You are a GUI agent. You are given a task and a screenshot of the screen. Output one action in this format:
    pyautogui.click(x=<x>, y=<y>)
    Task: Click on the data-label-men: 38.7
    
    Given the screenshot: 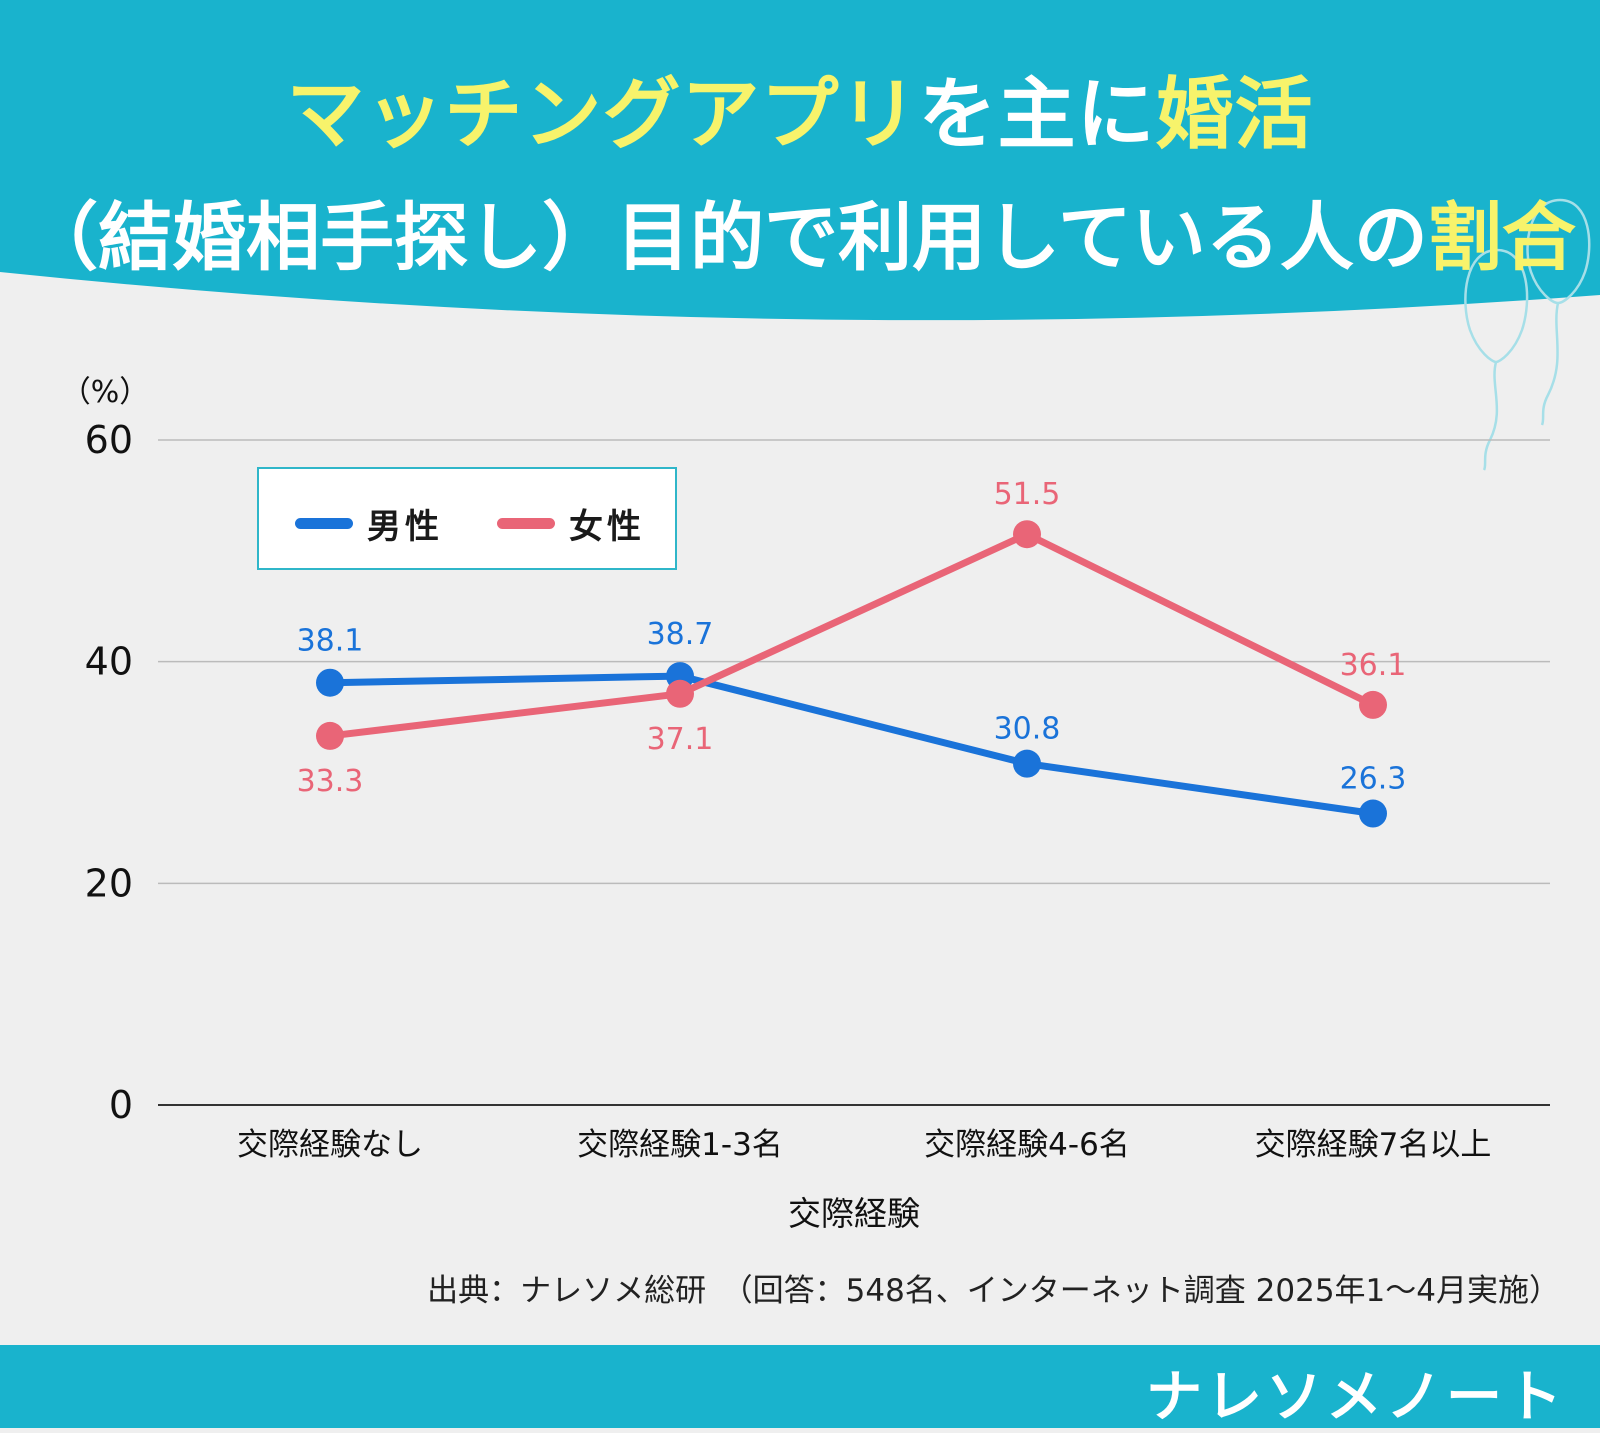 What is the action you would take?
    pyautogui.click(x=680, y=634)
    